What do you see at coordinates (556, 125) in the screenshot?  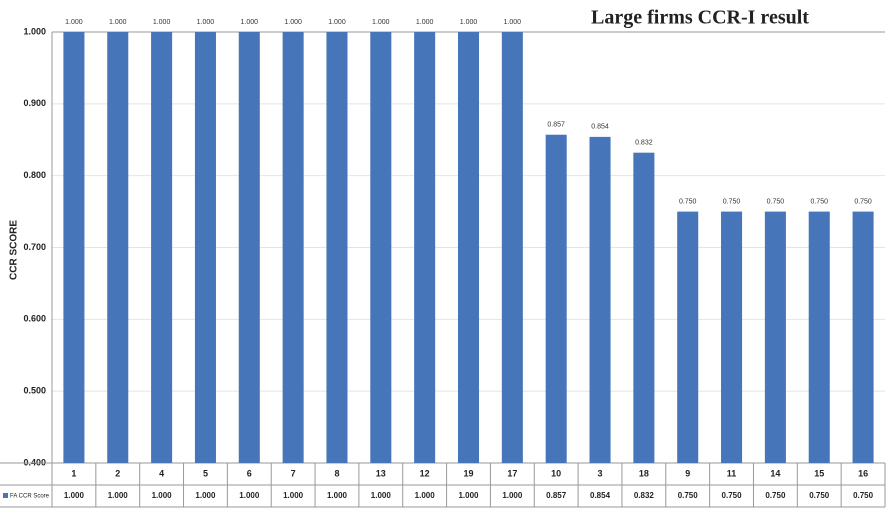 I see `data-label: 0.857` at bounding box center [556, 125].